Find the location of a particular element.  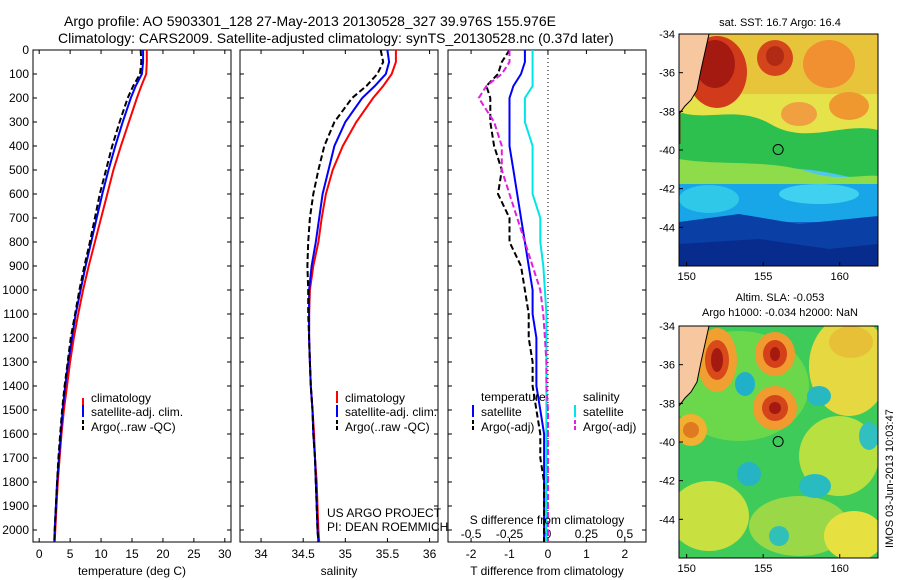

lat-tick-label: -42 is located at coordinates (667, 482).